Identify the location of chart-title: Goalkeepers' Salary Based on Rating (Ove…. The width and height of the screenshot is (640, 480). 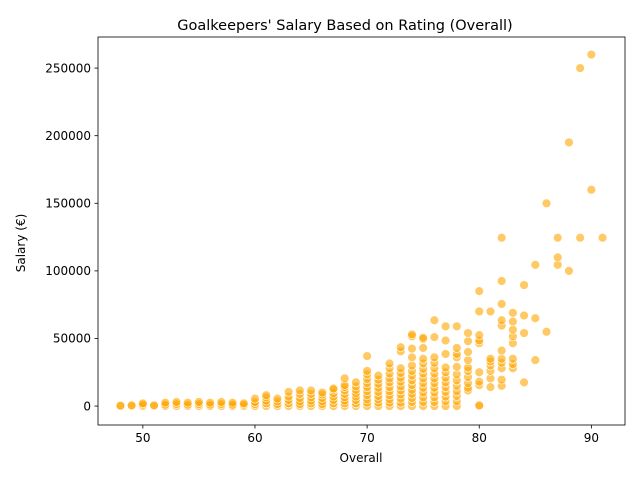
(344, 26).